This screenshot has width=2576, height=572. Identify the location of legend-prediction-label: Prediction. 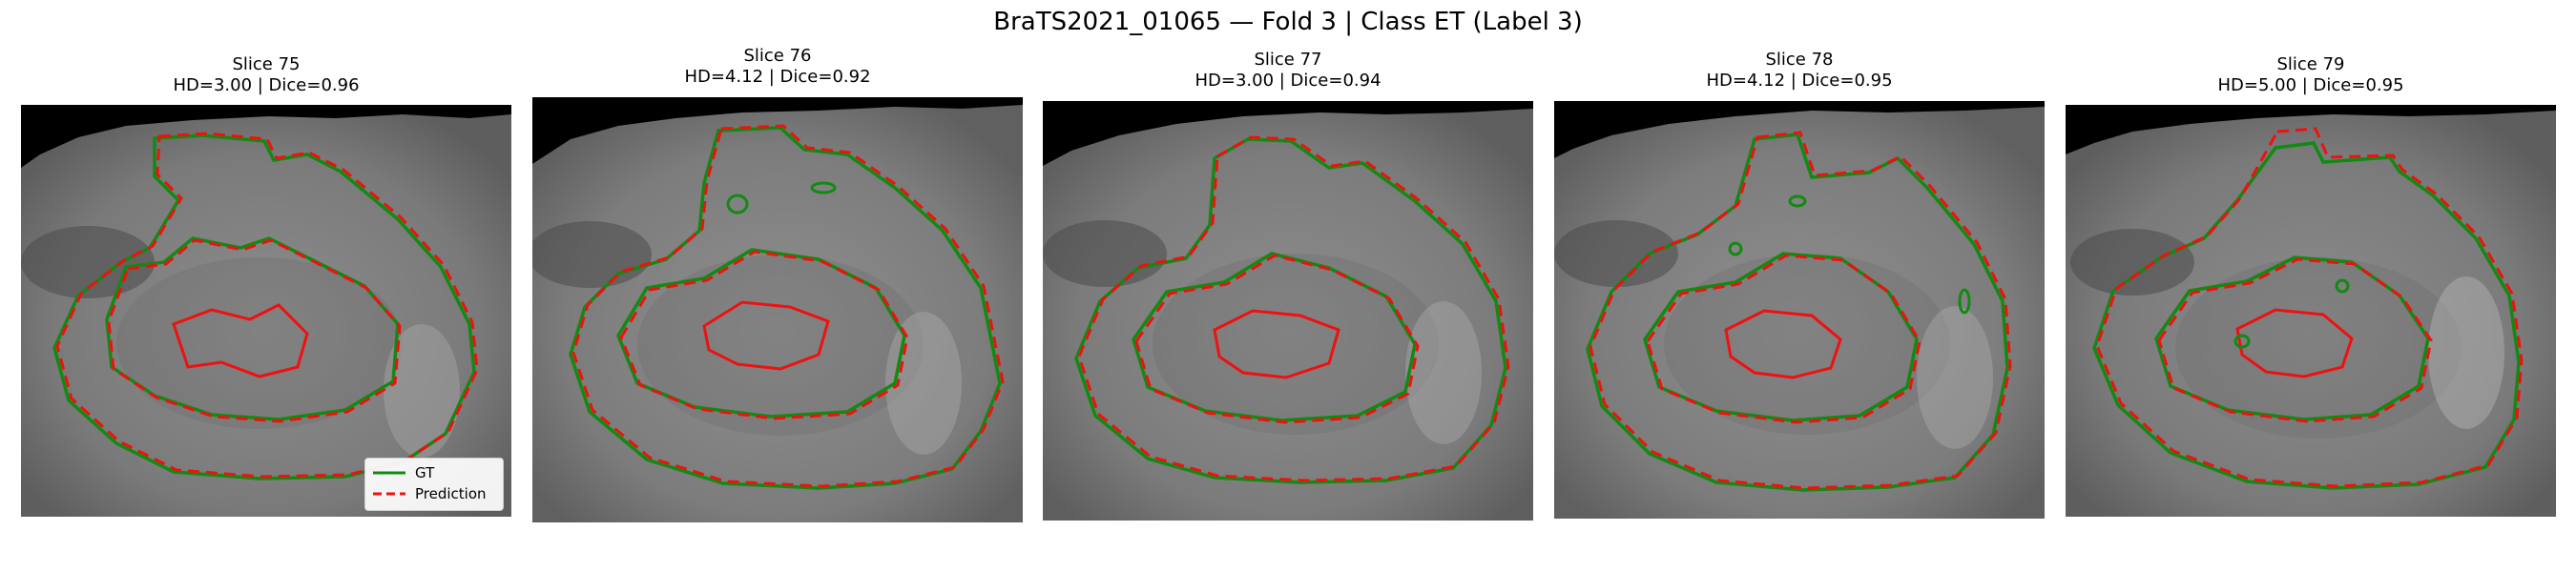
(451, 493).